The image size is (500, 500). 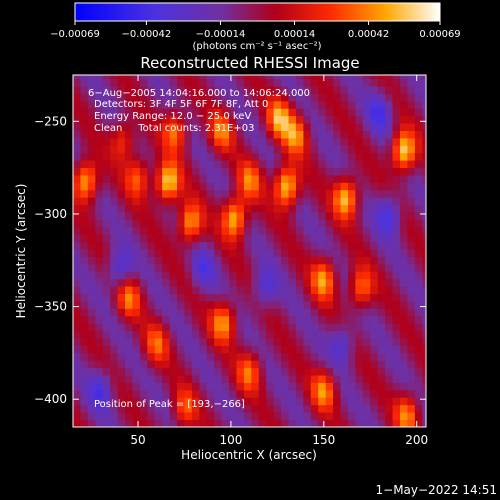 I want to click on colorbar-tick-label: −0.00014, so click(x=221, y=34).